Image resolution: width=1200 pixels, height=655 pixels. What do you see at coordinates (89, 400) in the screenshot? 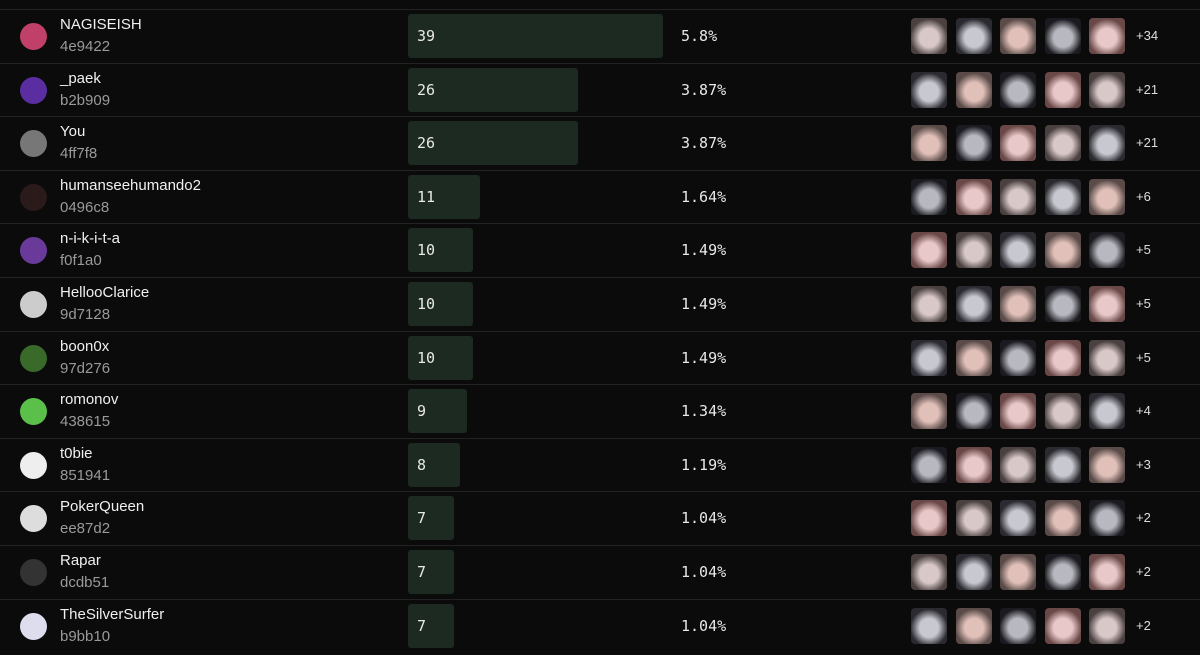
I see `user-name: romonov` at bounding box center [89, 400].